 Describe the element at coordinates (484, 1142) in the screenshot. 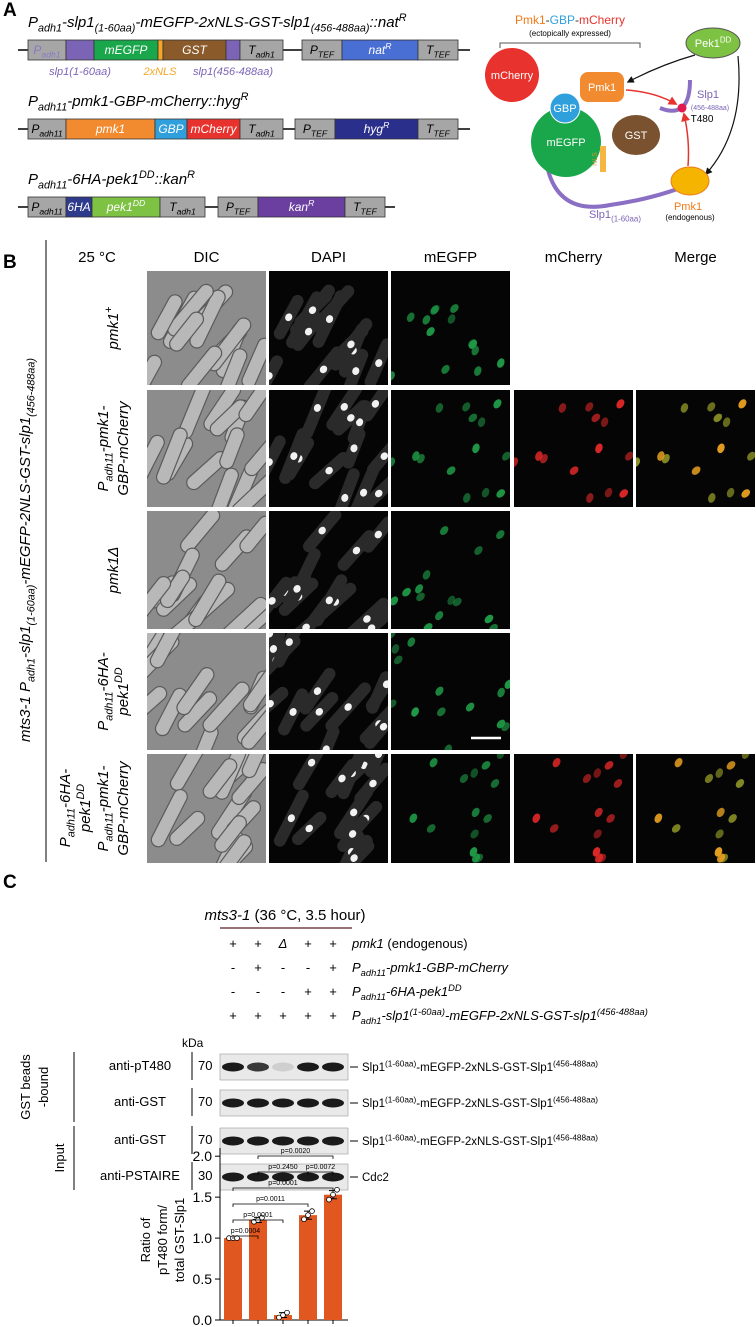

I see `text-part: -mEGFP-2xNLS-GST-Slp1` at that location.